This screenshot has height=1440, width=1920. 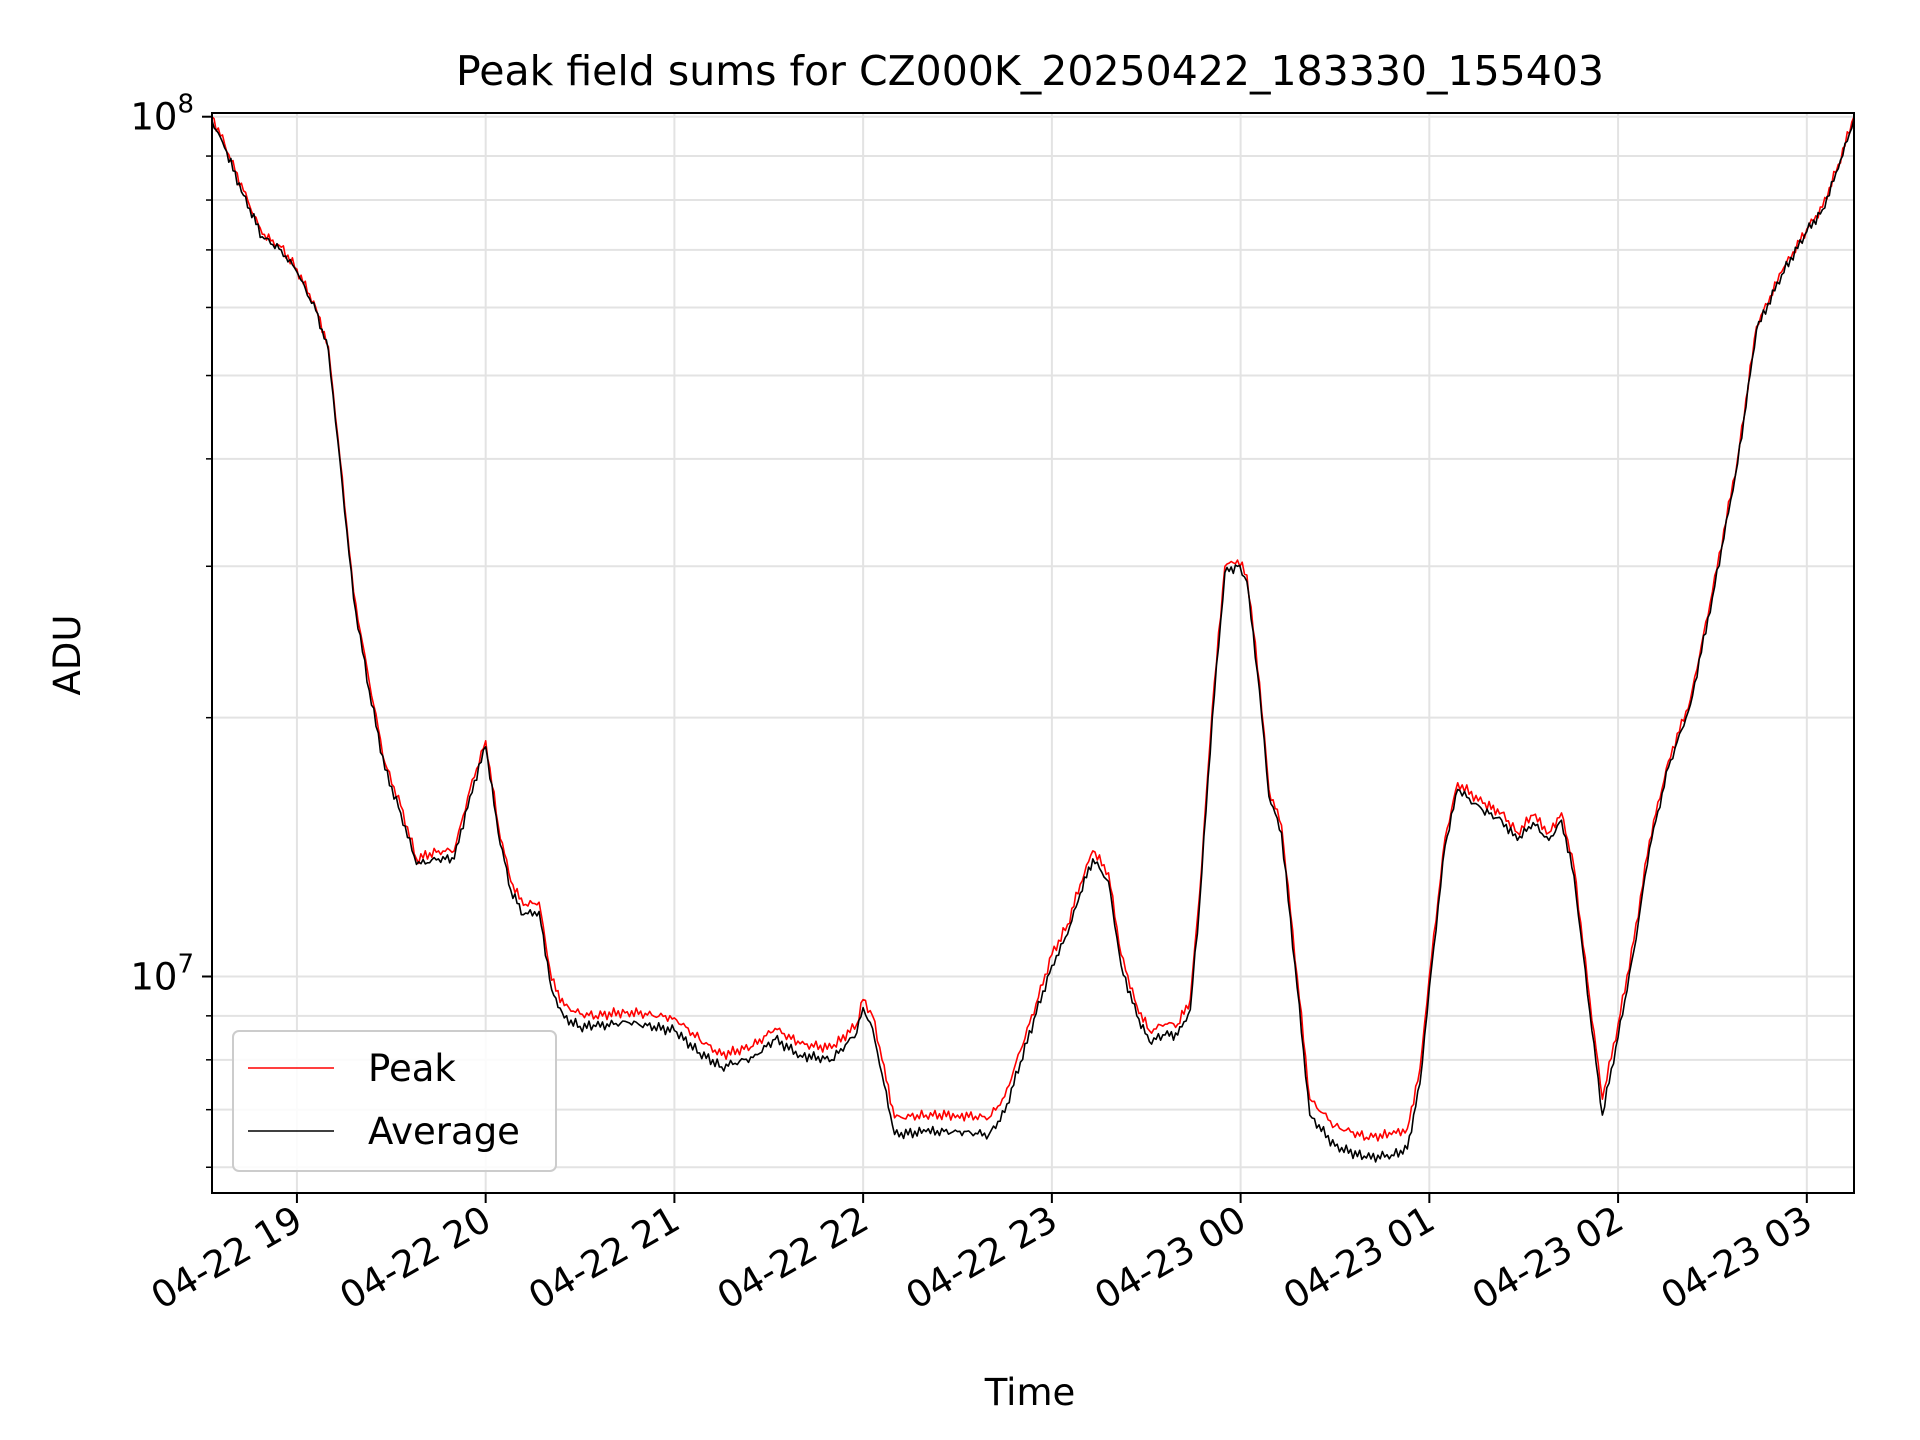 I want to click on x-axis-label: Time, so click(x=1030, y=1392).